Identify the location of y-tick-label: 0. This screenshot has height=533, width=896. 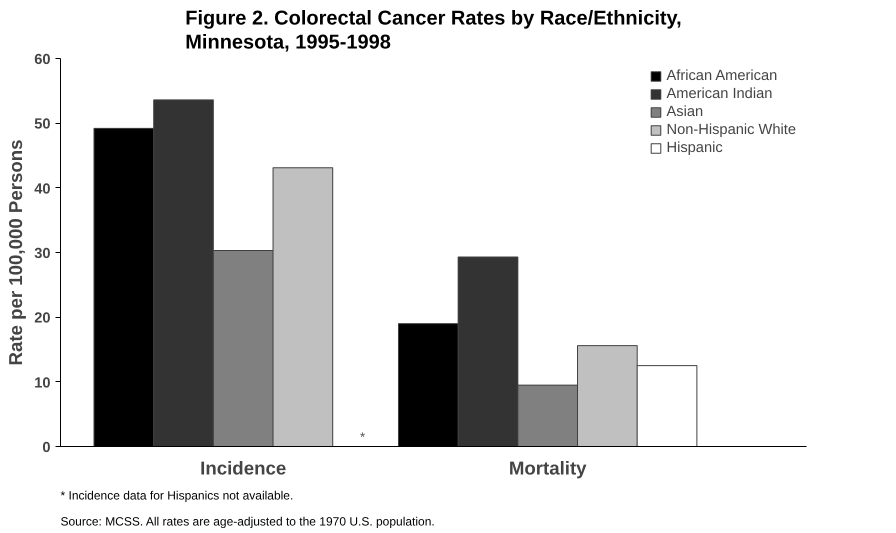
(46, 448).